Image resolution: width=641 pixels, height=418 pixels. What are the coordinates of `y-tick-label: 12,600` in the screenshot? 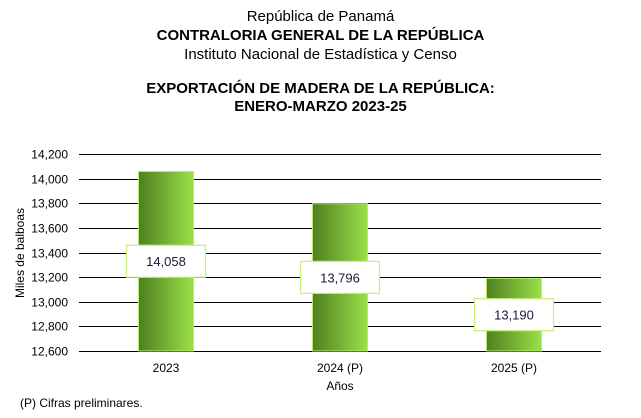 It's located at (49, 352).